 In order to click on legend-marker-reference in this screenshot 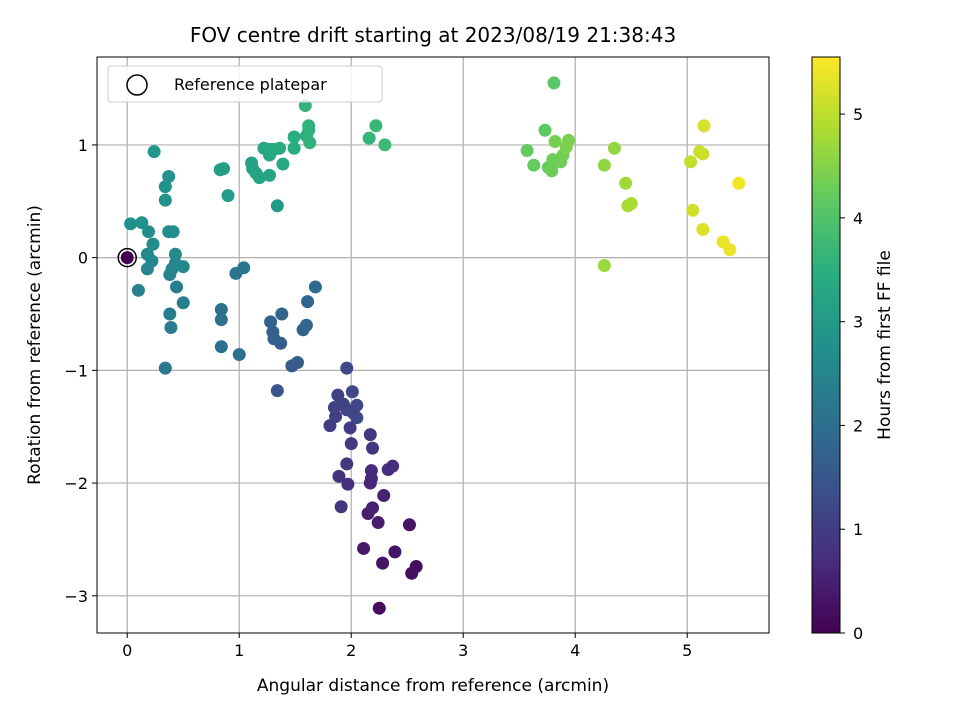, I will do `click(137, 85)`.